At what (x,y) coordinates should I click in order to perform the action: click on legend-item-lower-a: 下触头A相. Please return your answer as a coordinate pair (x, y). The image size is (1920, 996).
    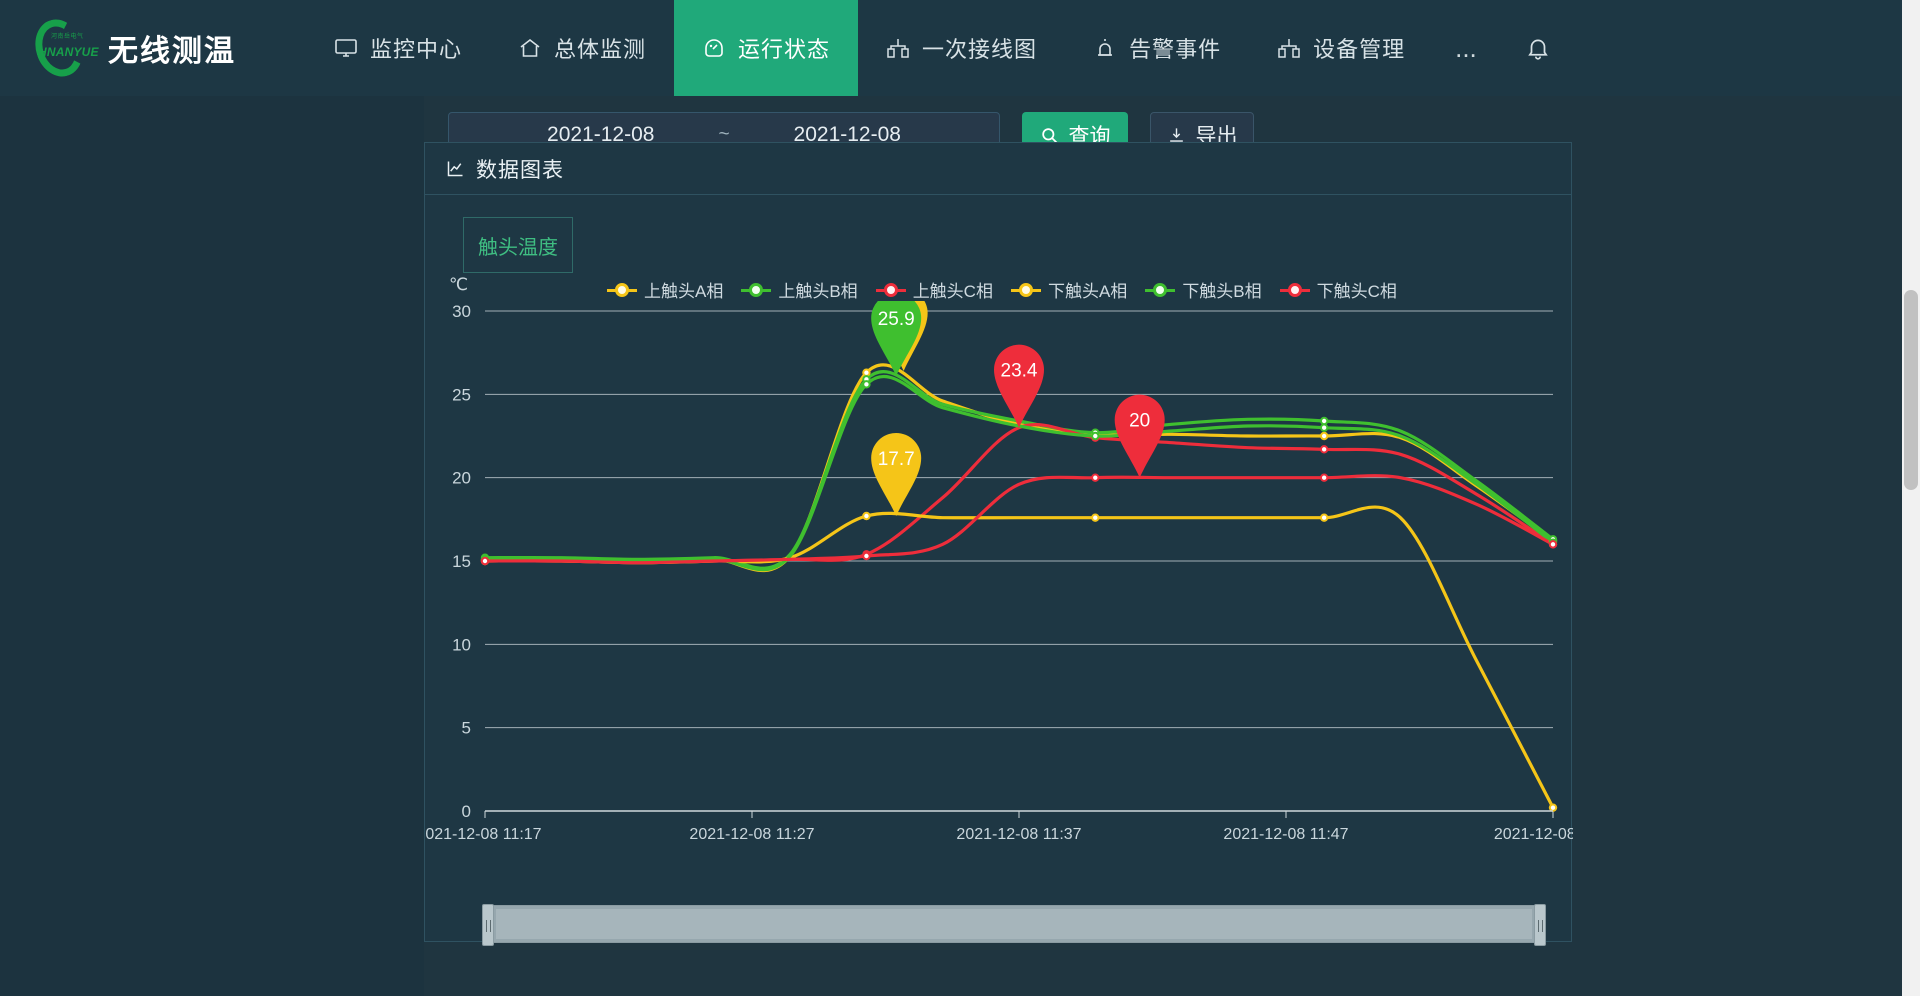
    Looking at the image, I should click on (1069, 289).